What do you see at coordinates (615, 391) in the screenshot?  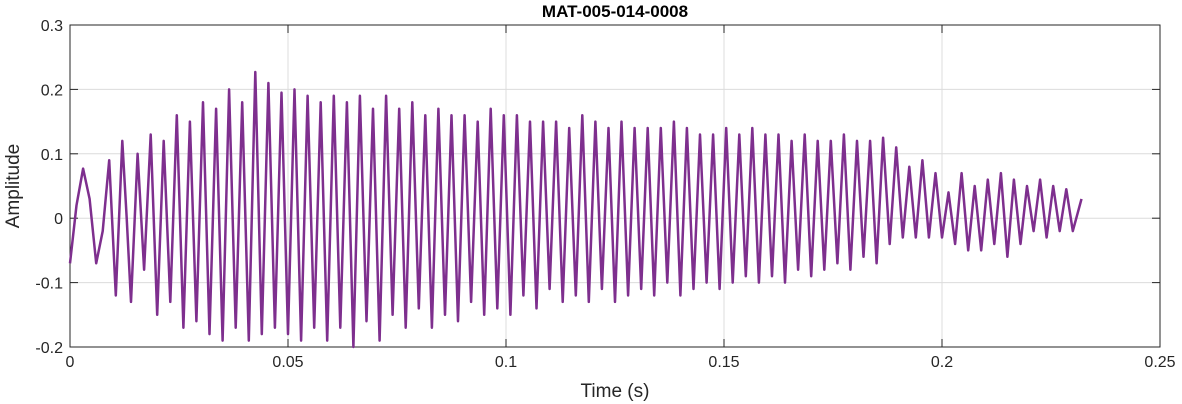 I see `x-axis-label: Time (s)` at bounding box center [615, 391].